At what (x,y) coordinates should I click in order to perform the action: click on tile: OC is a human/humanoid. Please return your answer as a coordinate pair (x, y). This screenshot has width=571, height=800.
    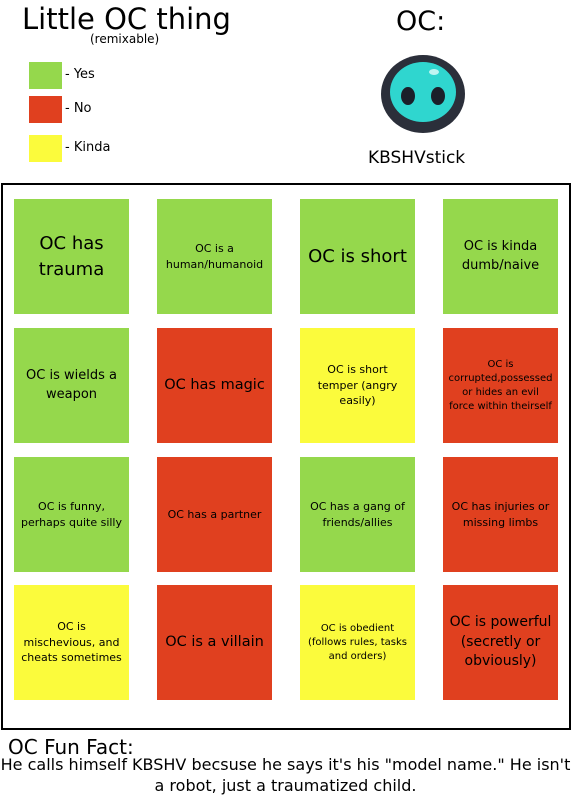
    Looking at the image, I should click on (214, 256).